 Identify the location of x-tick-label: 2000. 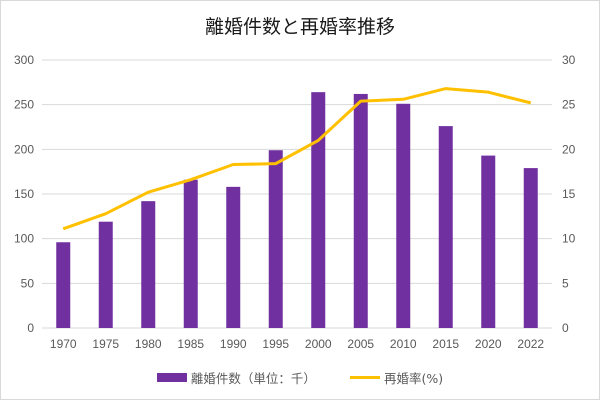
(318, 344).